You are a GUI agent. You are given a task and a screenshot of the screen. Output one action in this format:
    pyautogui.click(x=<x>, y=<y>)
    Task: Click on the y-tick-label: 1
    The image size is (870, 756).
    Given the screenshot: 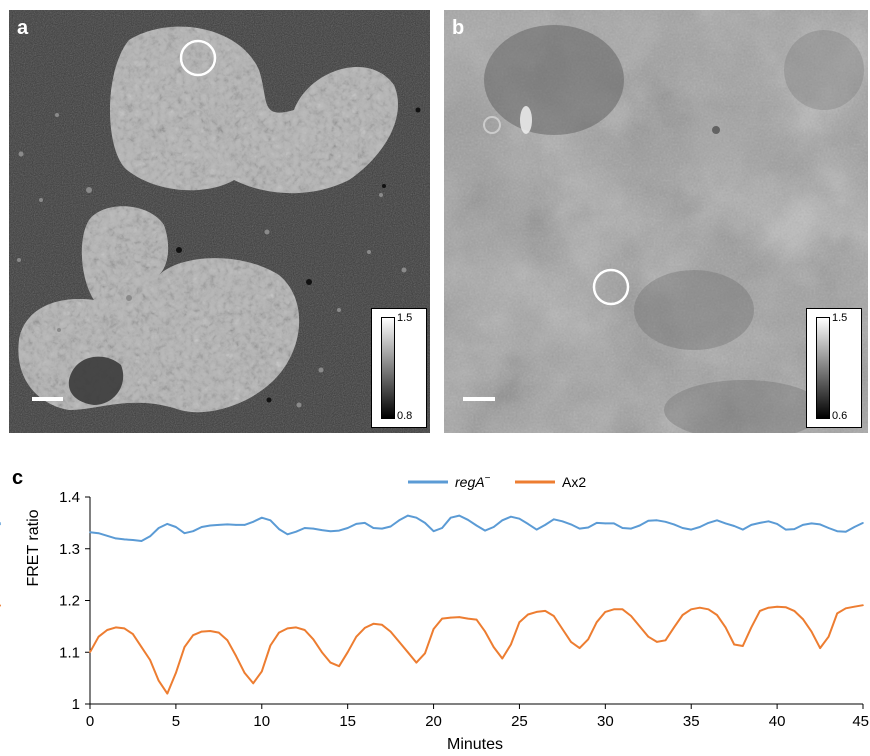 What is the action you would take?
    pyautogui.click(x=76, y=704)
    